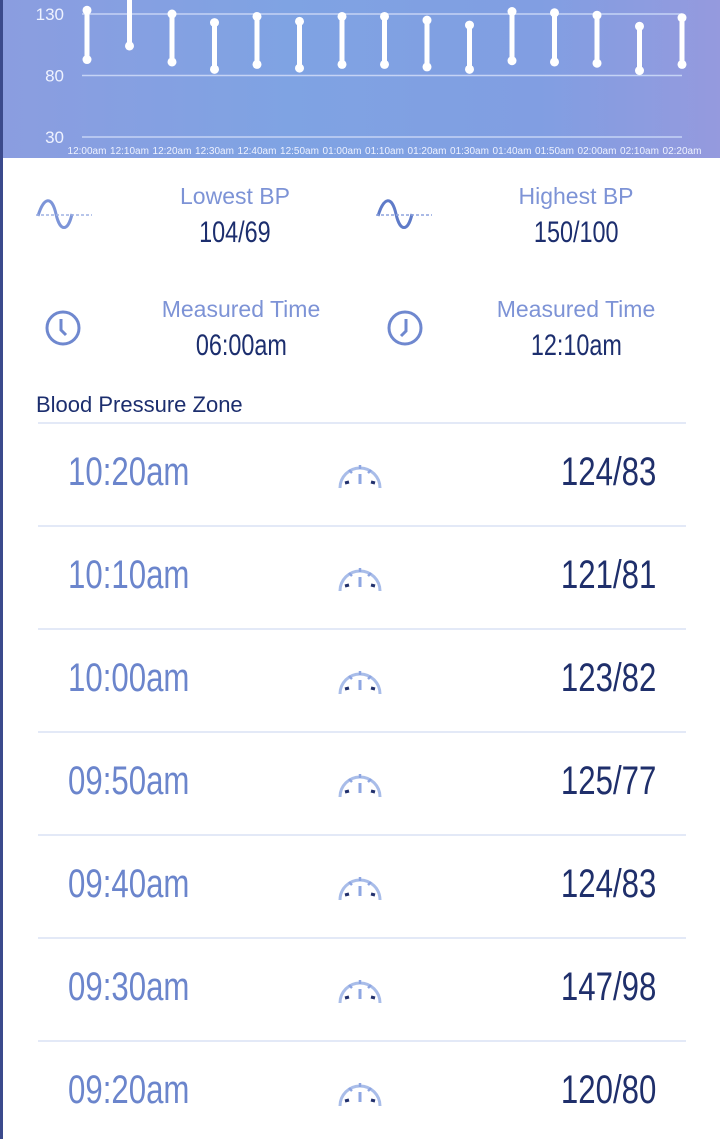 The image size is (720, 1144). What do you see at coordinates (54, 137) in the screenshot?
I see `y-tick-label: 30` at bounding box center [54, 137].